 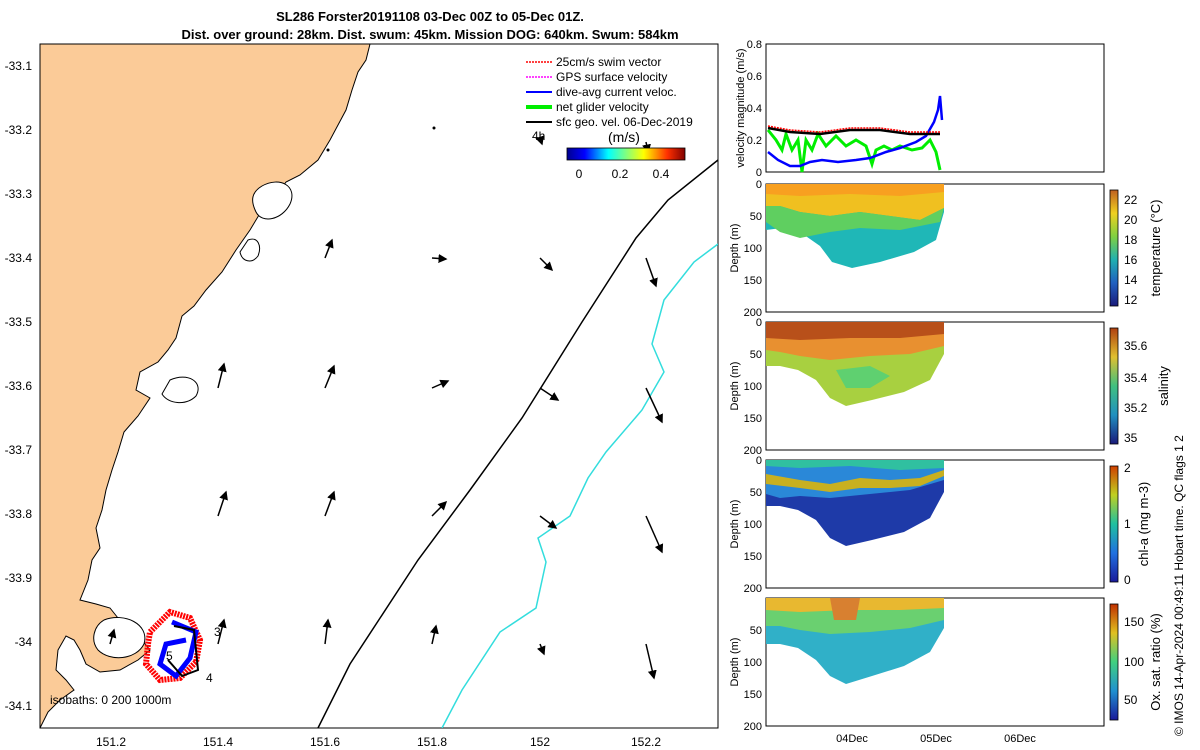 I want to click on swim-velocity-line, so click(x=853, y=129).